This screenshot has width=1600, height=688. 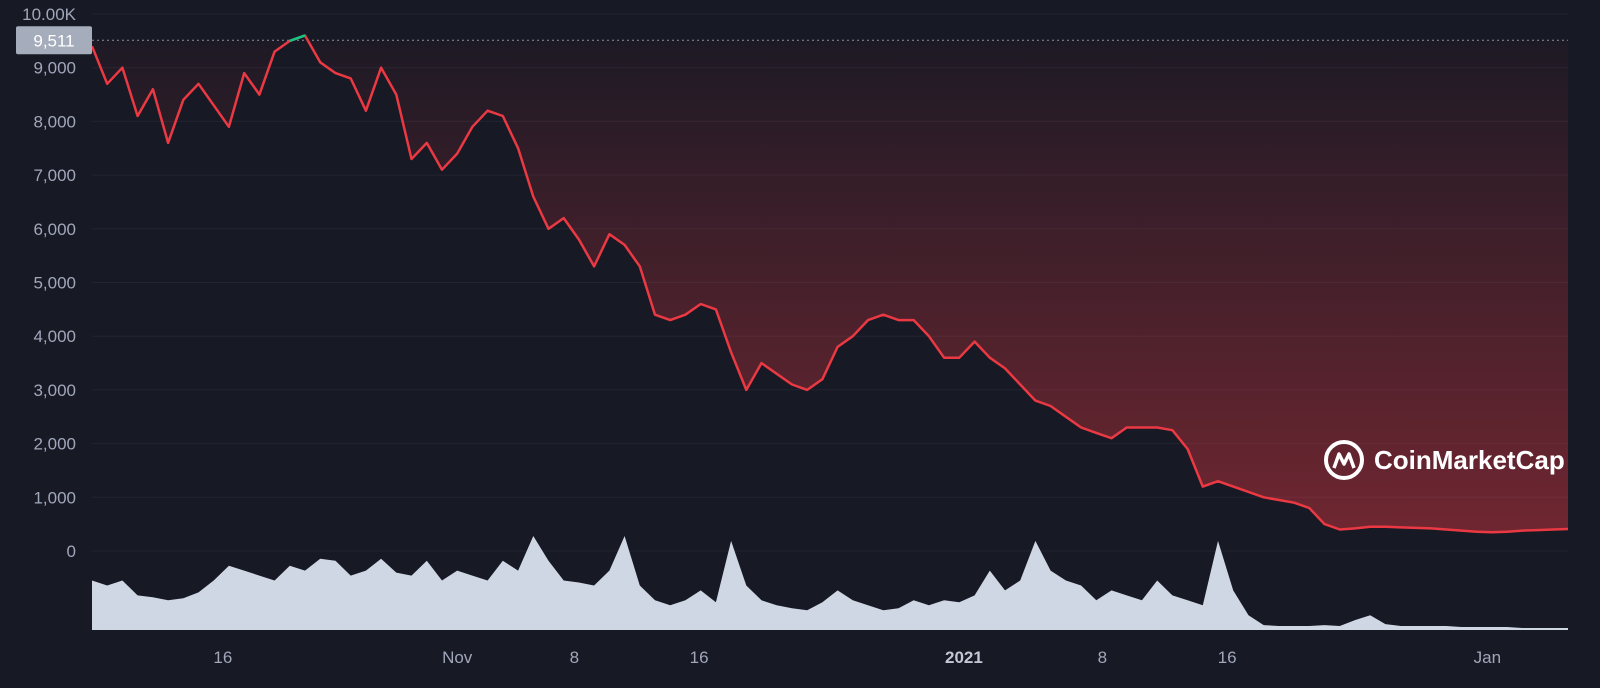 I want to click on y-tick-label: 3,000, so click(x=54, y=390).